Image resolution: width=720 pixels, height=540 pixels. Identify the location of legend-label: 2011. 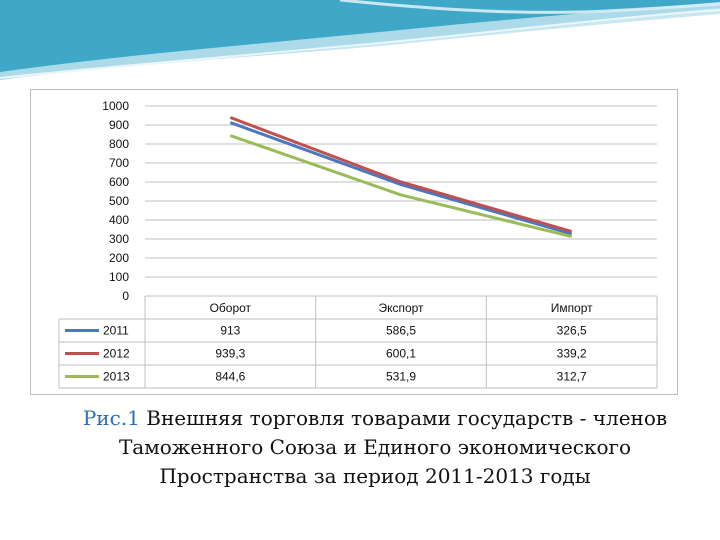
(116, 331).